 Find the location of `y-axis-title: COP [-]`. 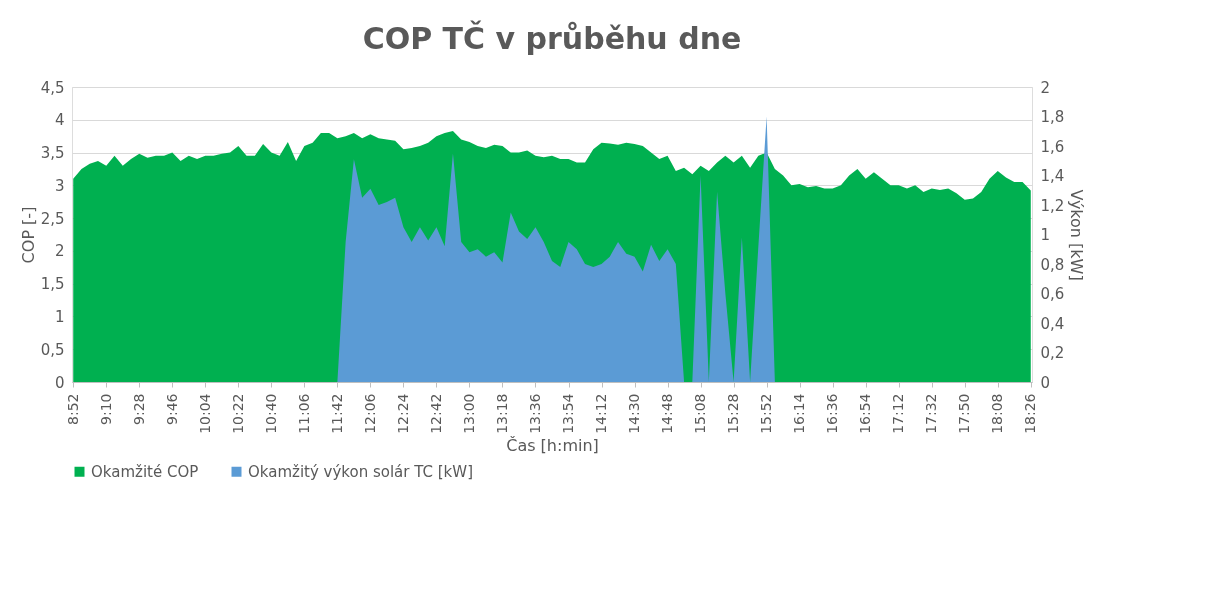

y-axis-title: COP [-] is located at coordinates (28, 235).